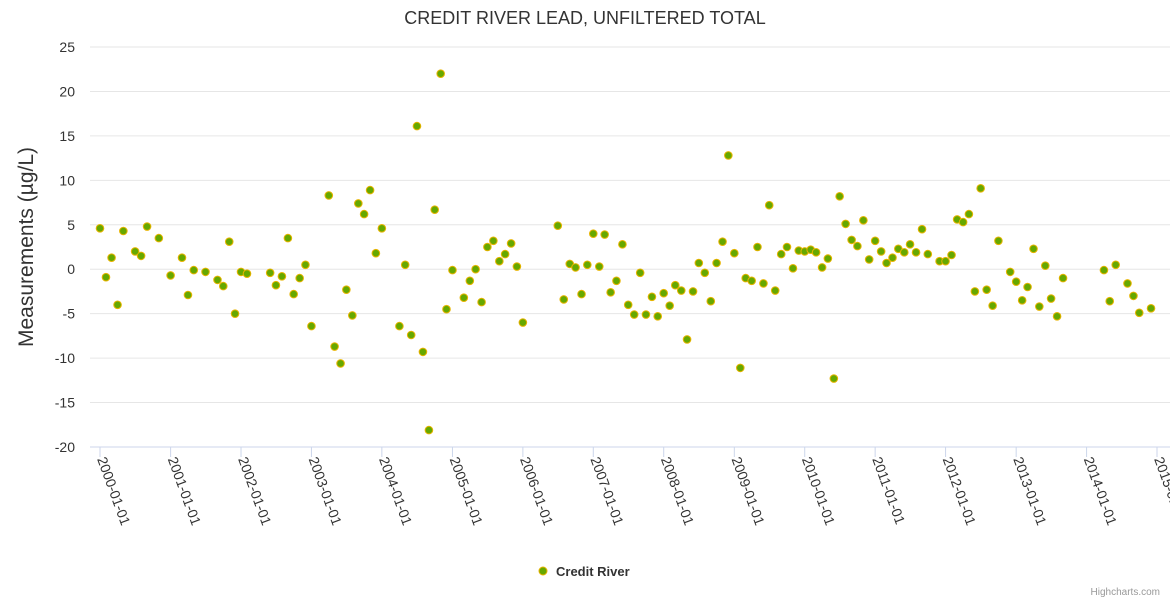 This screenshot has width=1170, height=600. What do you see at coordinates (1125, 592) in the screenshot?
I see `credits-link: Highcharts.com` at bounding box center [1125, 592].